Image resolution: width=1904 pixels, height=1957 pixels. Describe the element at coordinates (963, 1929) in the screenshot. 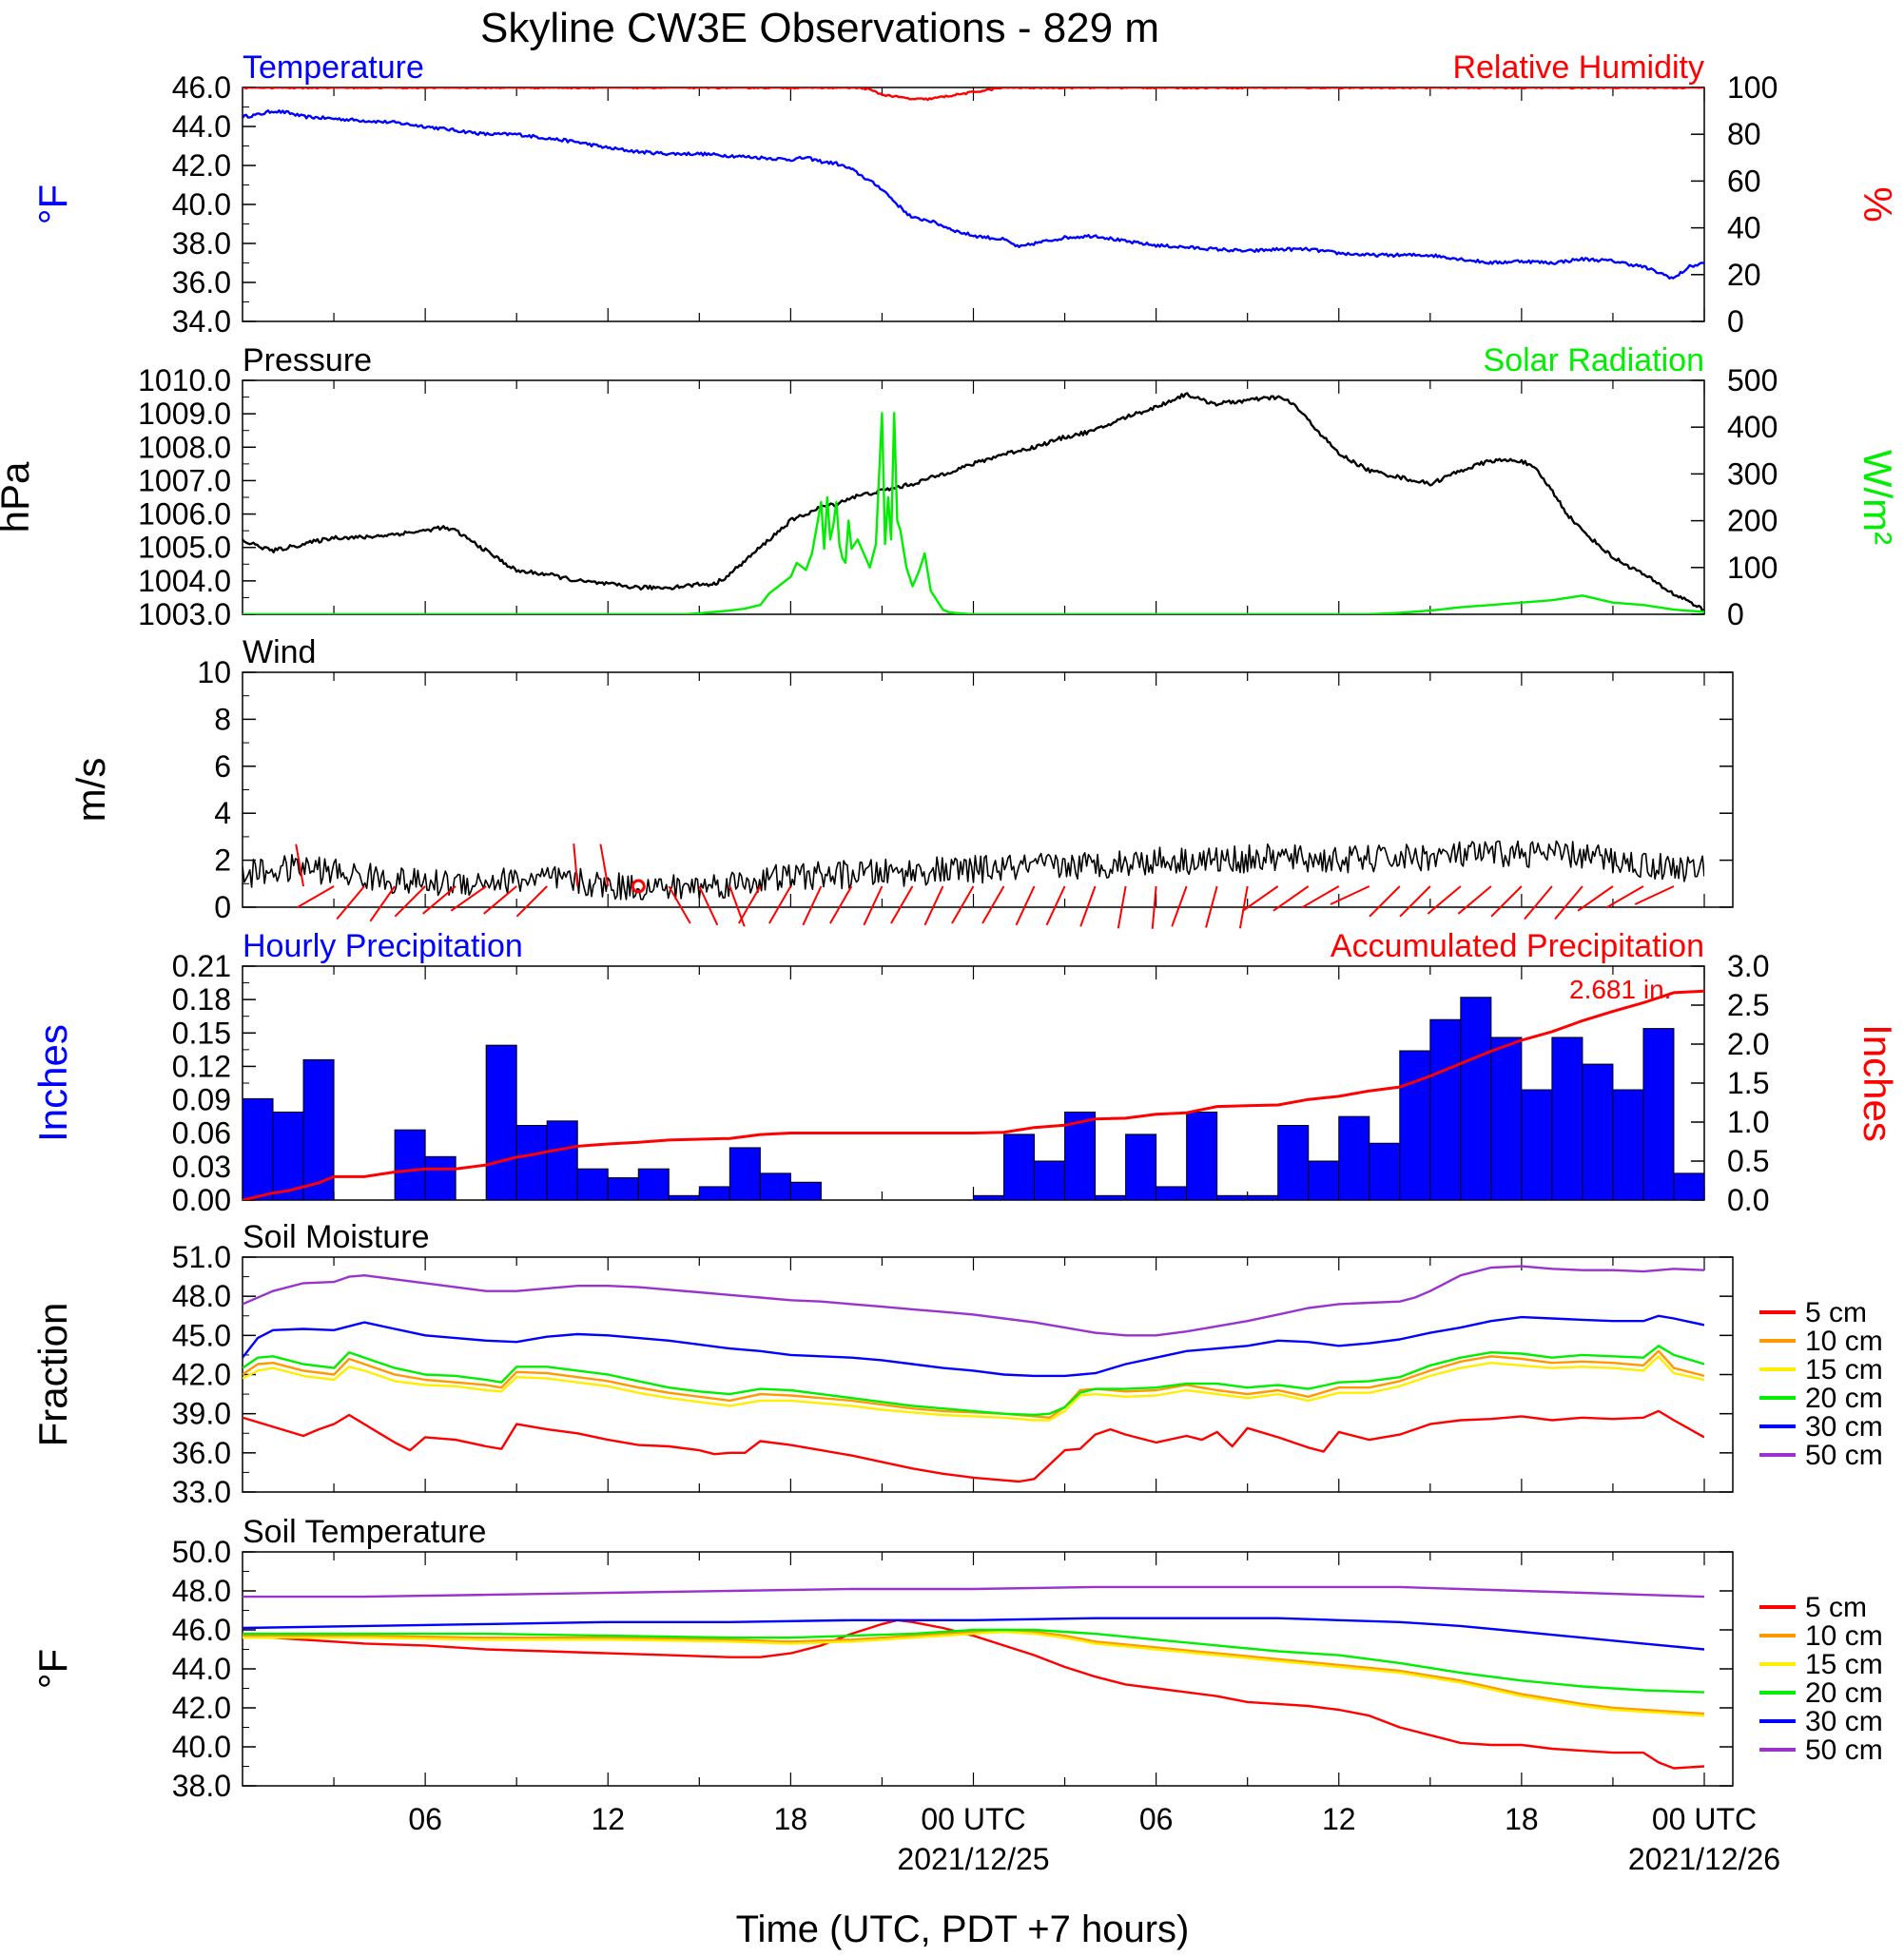

I see `x-axis-label: Time (UTC, PDT +7 hours)` at that location.